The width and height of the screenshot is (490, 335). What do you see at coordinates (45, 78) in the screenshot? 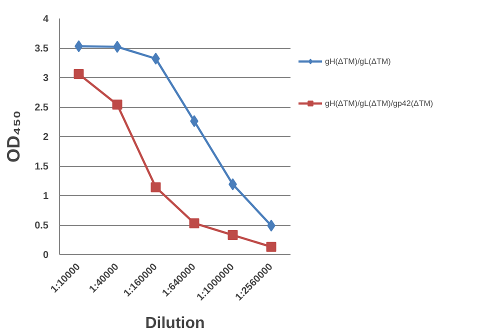
I see `y-tick-label: 3` at bounding box center [45, 78].